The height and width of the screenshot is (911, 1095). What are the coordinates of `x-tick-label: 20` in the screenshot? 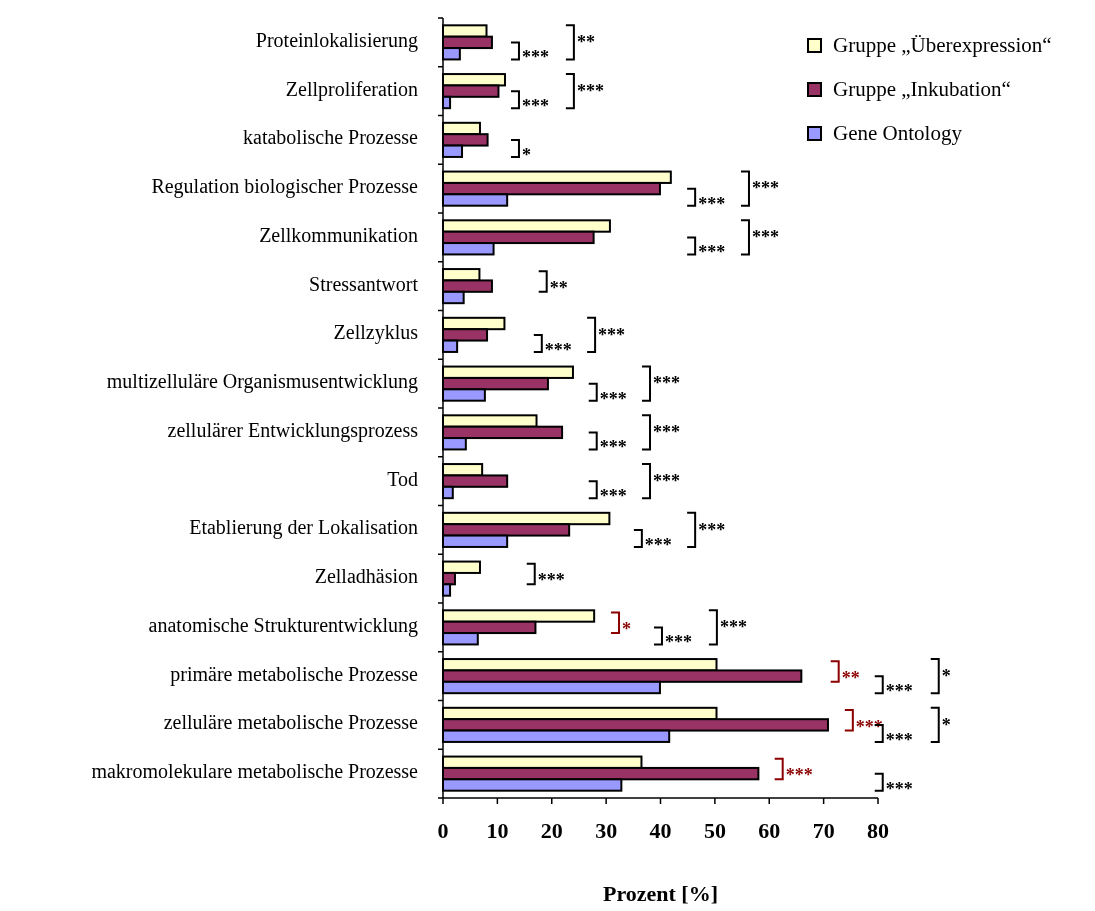 It's located at (551, 830).